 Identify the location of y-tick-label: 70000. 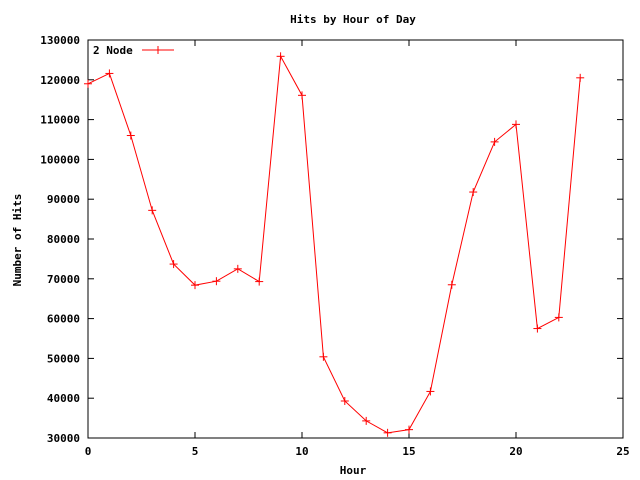
(63, 279).